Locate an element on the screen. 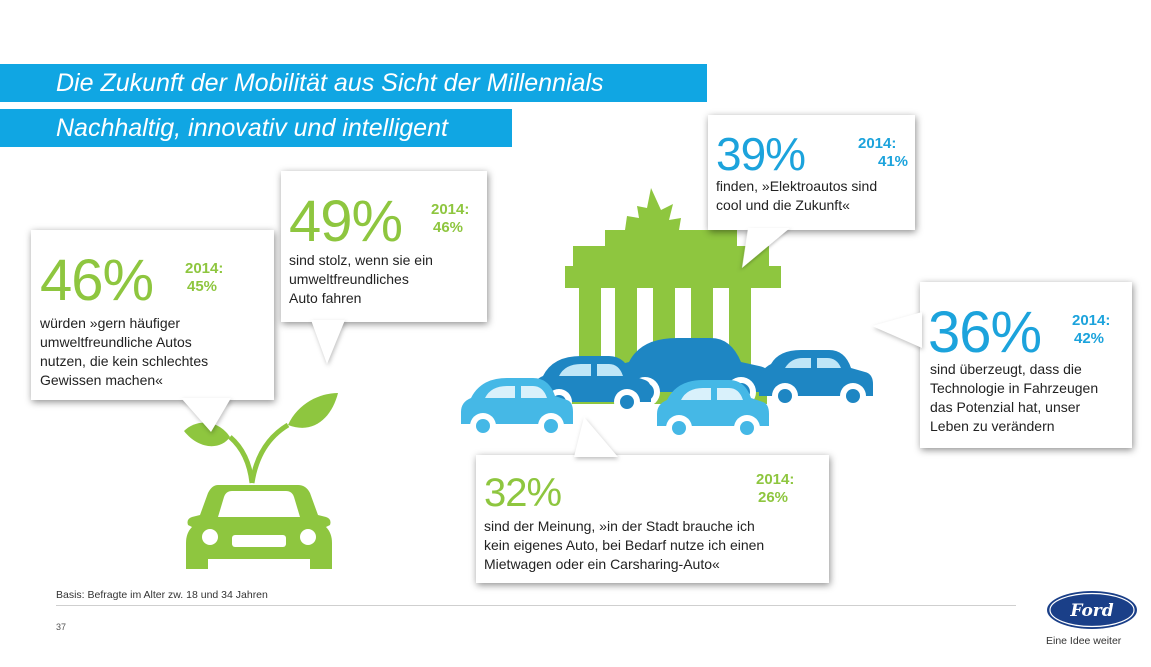 The height and width of the screenshot is (667, 1151). page-number: 37 is located at coordinates (61, 627).